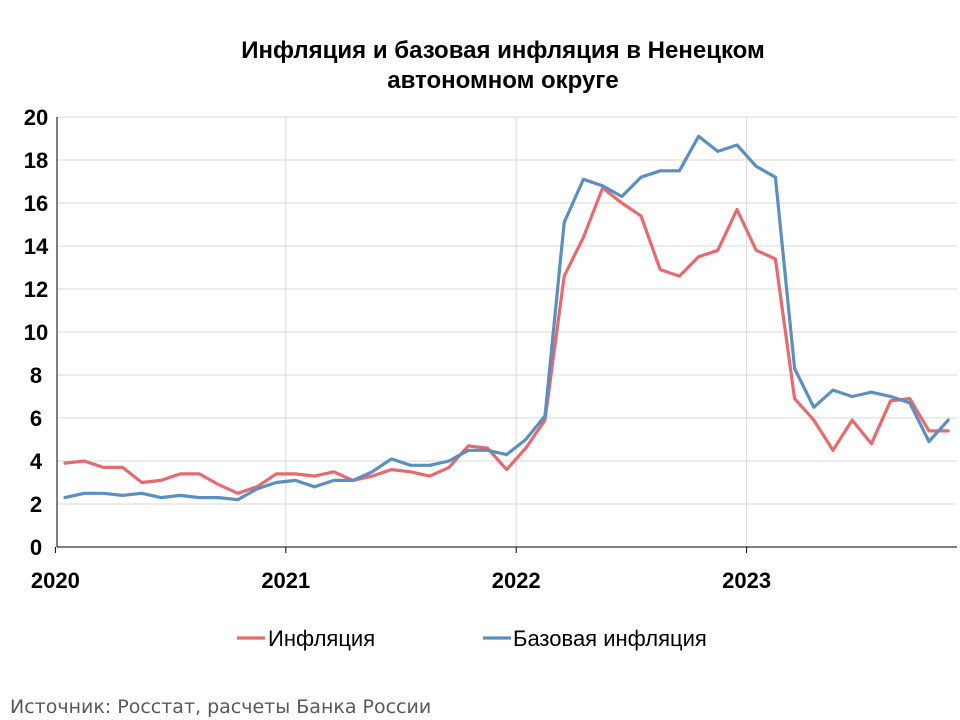  I want to click on legend-label-2: Базовая инфляция, so click(610, 638).